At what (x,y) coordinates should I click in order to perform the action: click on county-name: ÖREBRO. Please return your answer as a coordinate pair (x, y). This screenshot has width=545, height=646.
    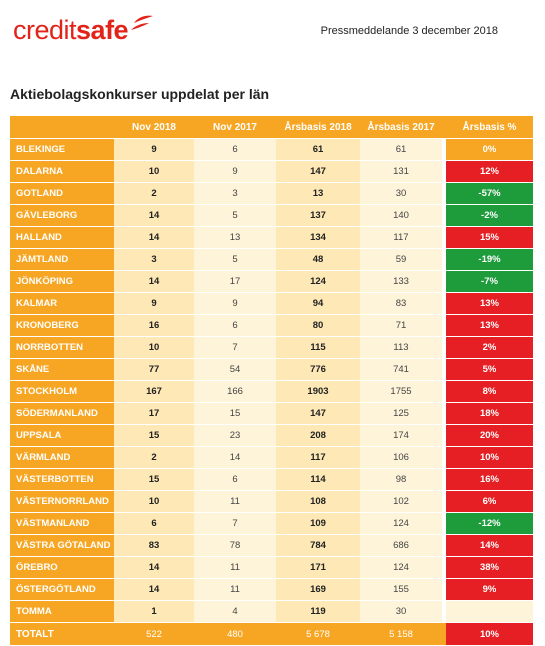
    Looking at the image, I should click on (62, 567).